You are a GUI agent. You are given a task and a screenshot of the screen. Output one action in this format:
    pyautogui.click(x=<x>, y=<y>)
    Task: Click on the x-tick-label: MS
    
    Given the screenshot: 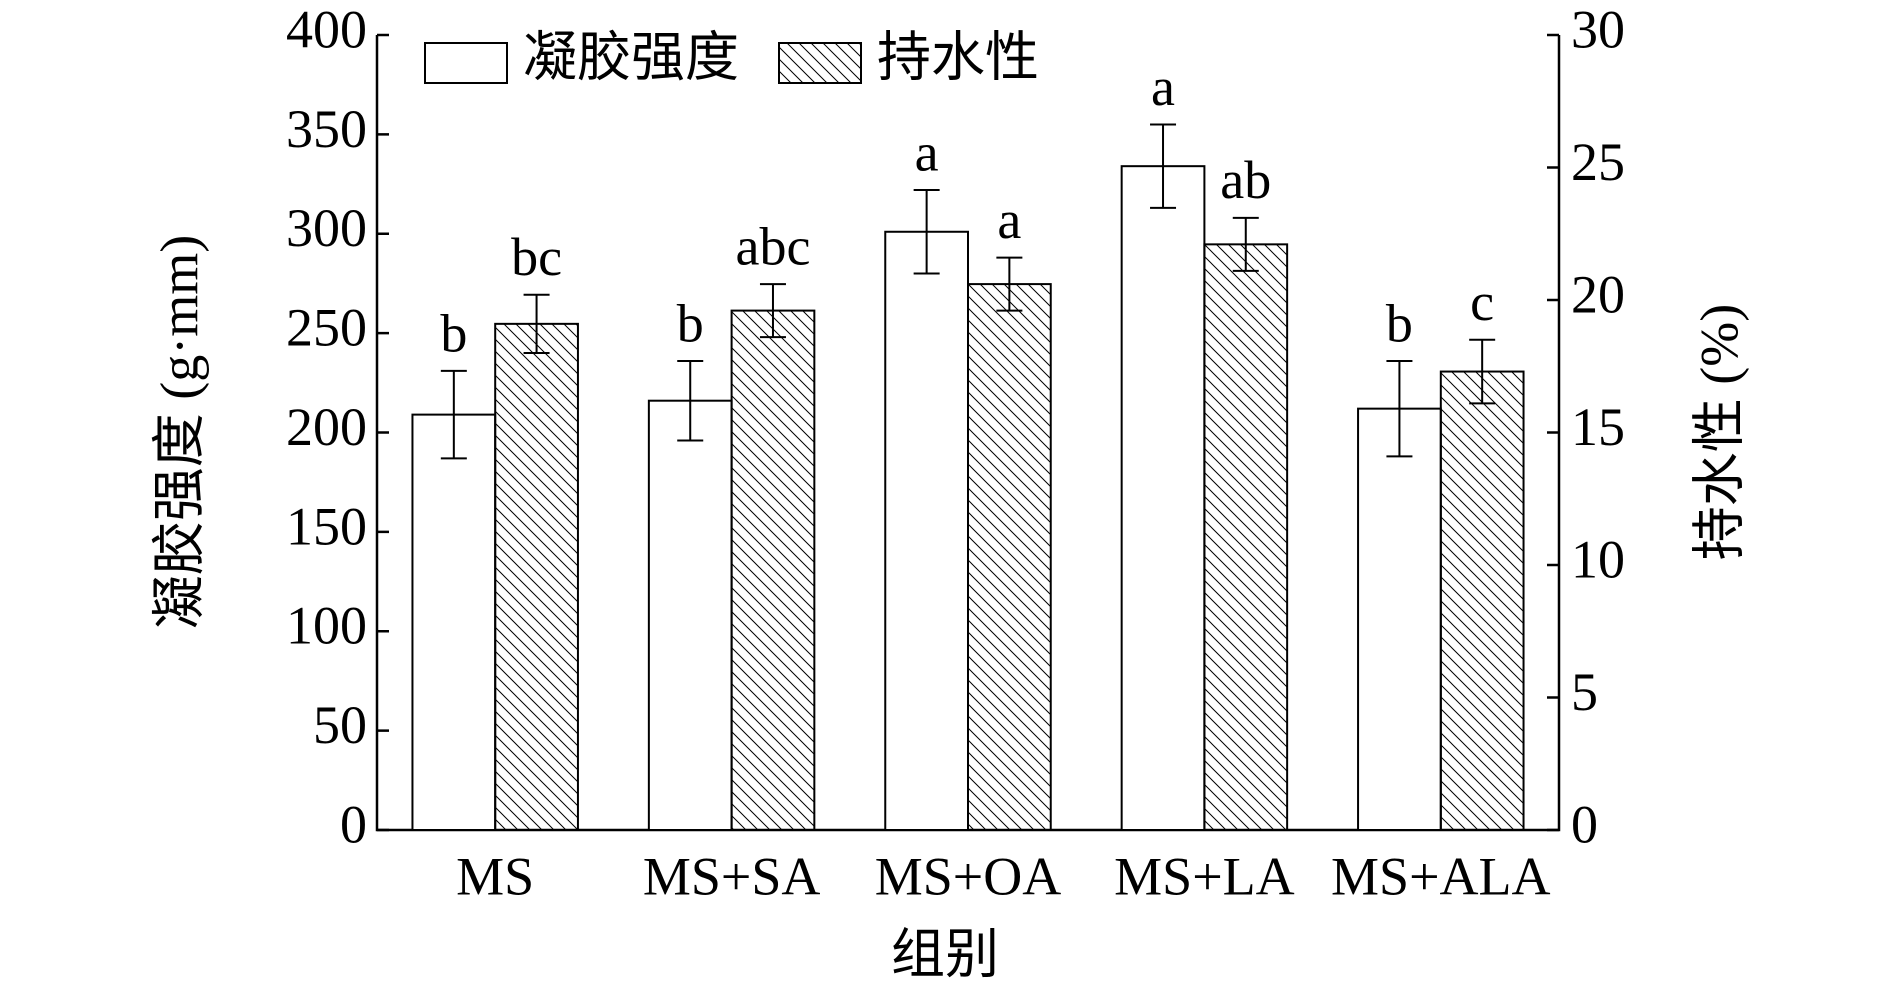 What is the action you would take?
    pyautogui.click(x=495, y=876)
    